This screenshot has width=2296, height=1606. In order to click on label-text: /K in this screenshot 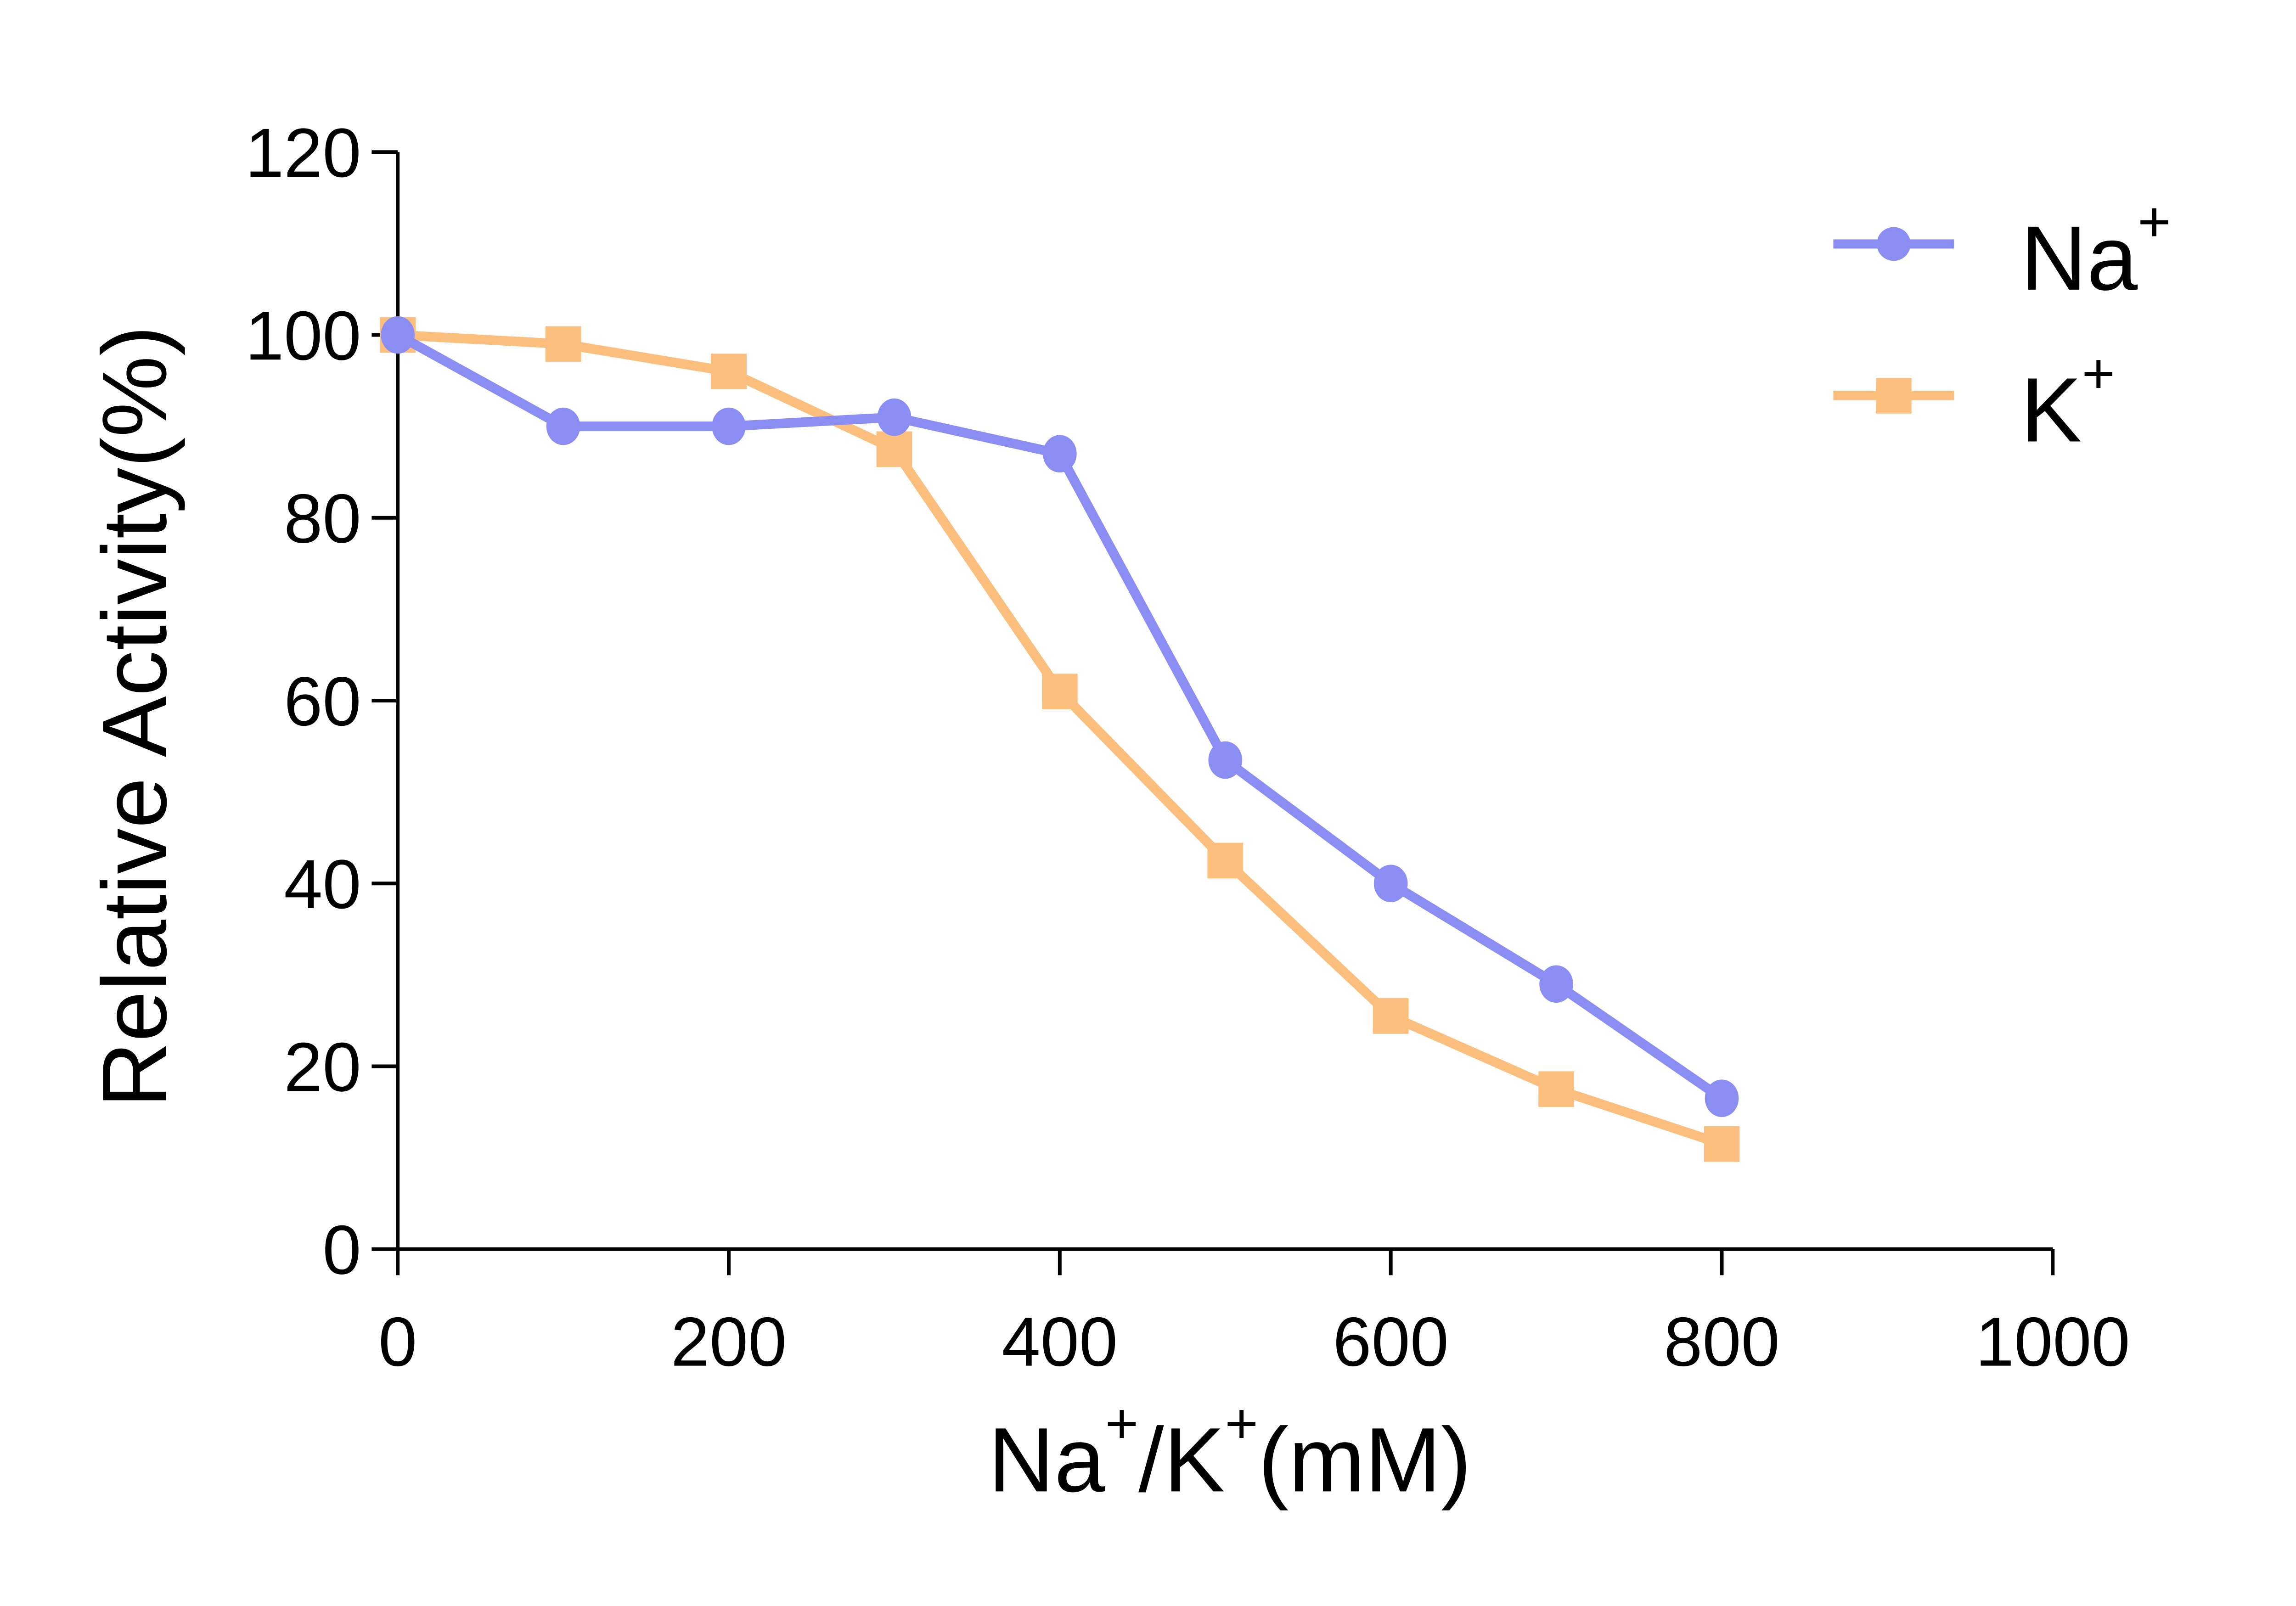, I will do `click(1181, 1460)`.